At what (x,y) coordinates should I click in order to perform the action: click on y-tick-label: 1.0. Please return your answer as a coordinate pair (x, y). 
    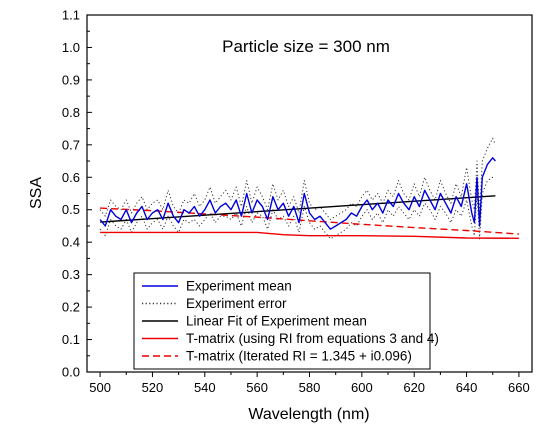
    Looking at the image, I should click on (71, 47).